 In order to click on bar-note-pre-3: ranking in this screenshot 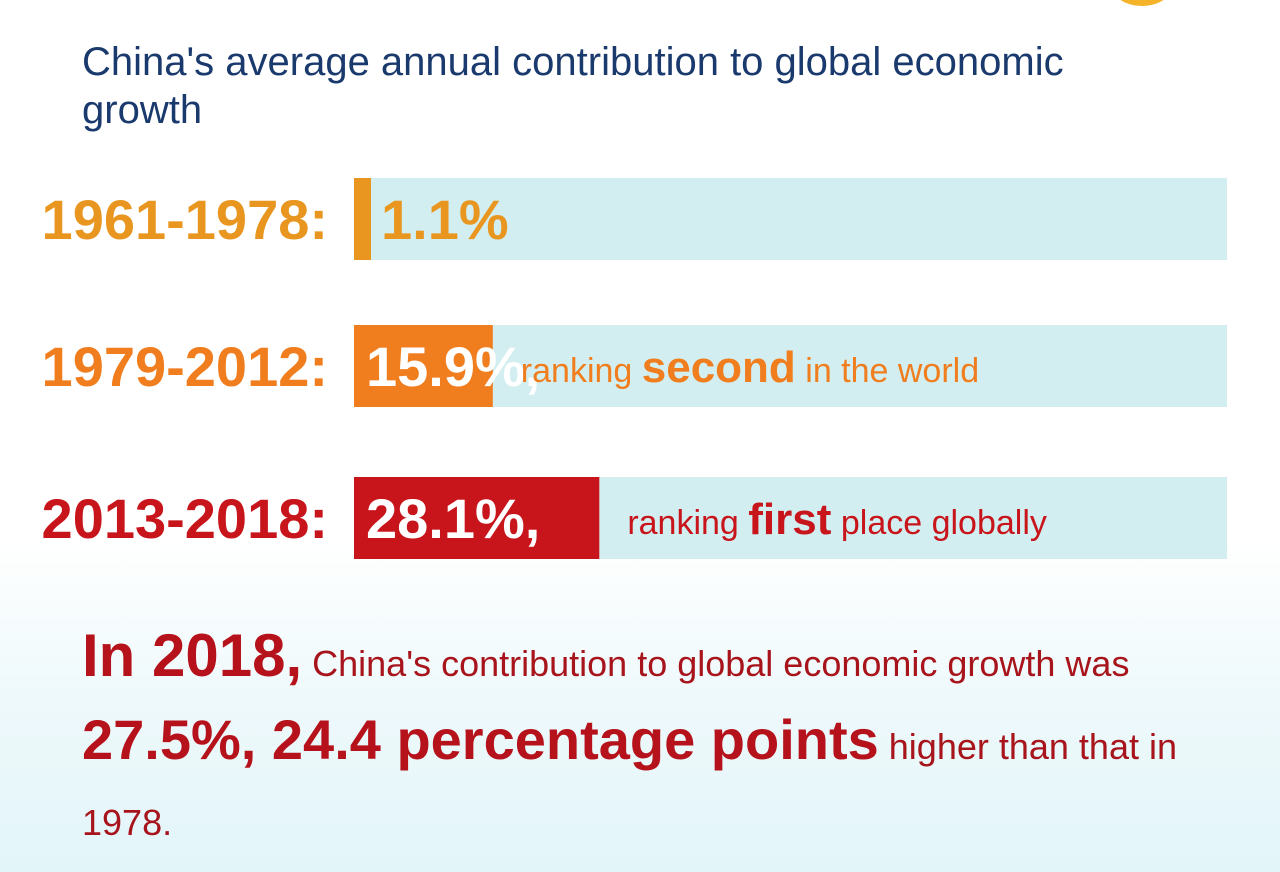, I will do `click(687, 523)`.